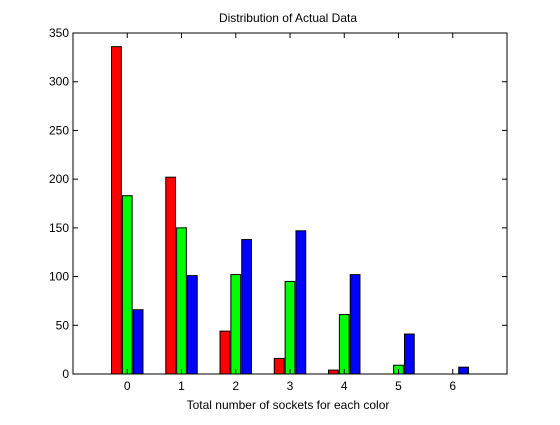 The height and width of the screenshot is (425, 560). What do you see at coordinates (288, 18) in the screenshot?
I see `chart-title: Distribution of Actual Data` at bounding box center [288, 18].